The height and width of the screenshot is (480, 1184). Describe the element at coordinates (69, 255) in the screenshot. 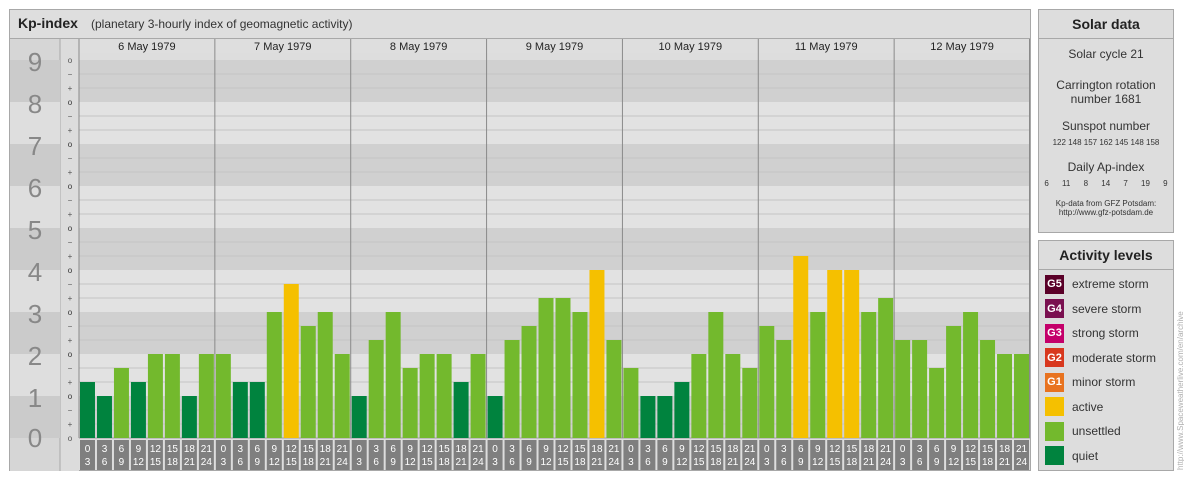

I see `y-subtick-column` at that location.